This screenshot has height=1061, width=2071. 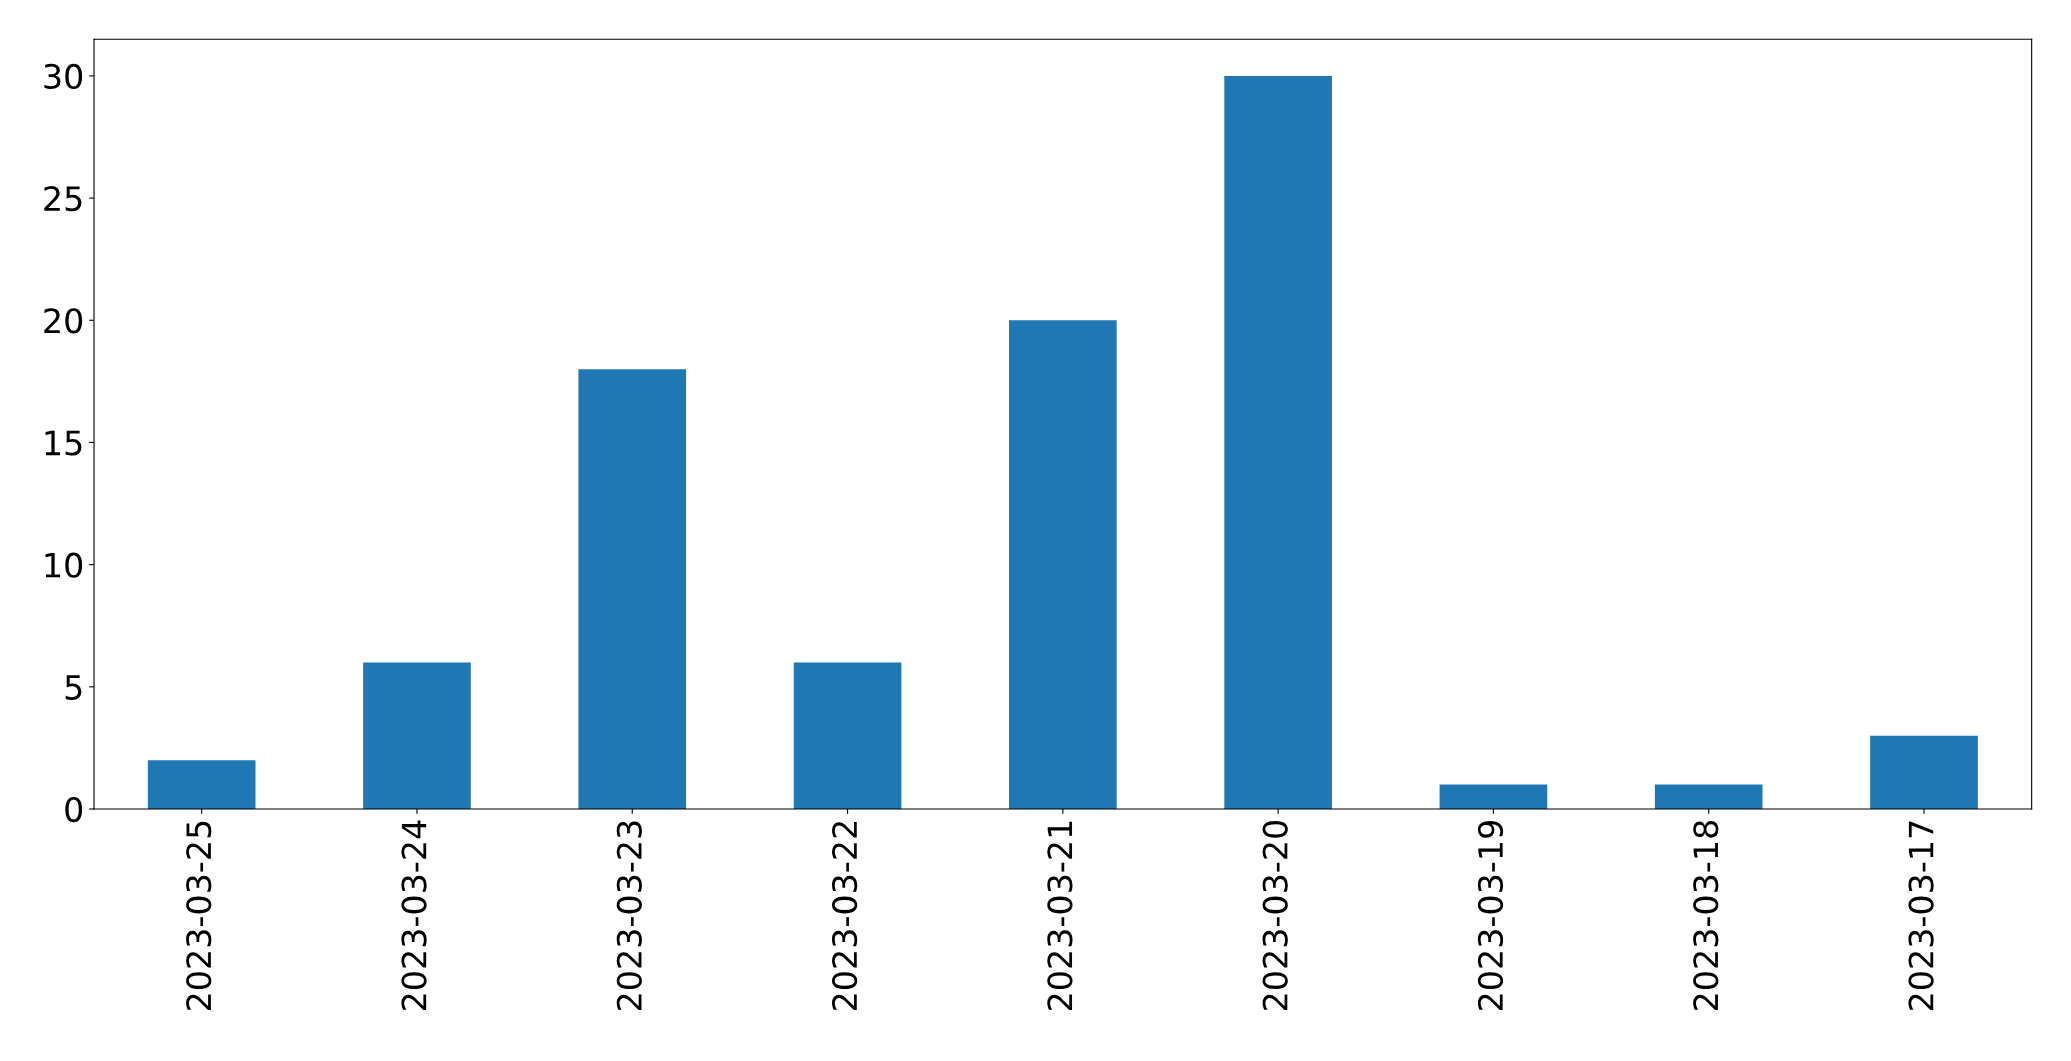 I want to click on x-tick-label: 2023-03-24, so click(x=414, y=915).